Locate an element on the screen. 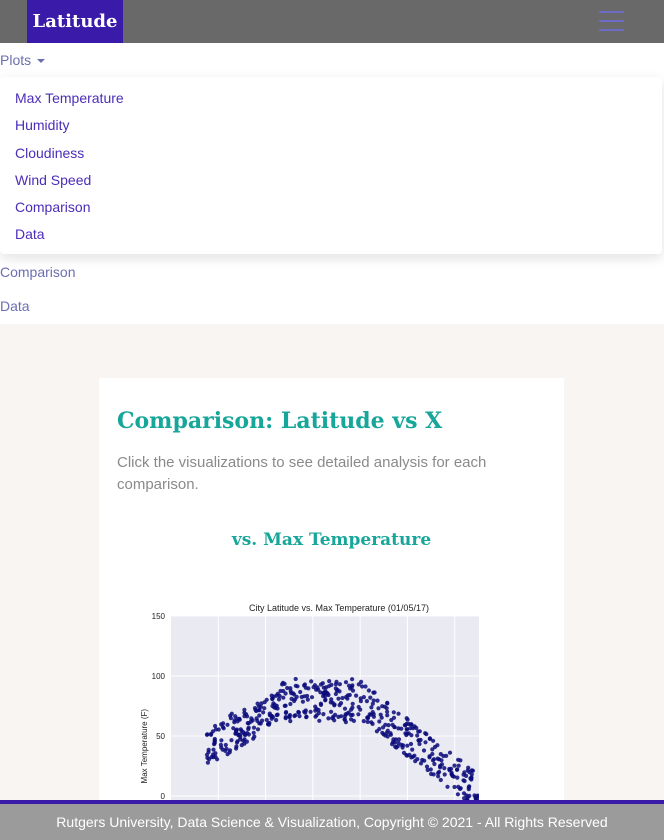 The width and height of the screenshot is (664, 840). nav-link-comparison: Comparison is located at coordinates (38, 272).